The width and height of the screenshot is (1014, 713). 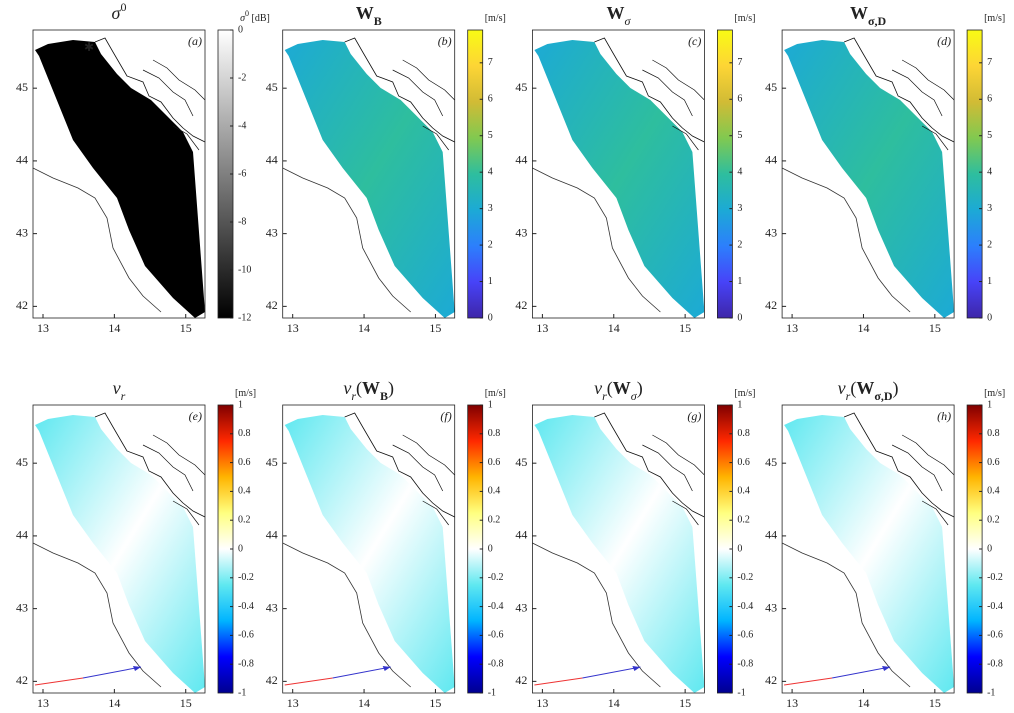 What do you see at coordinates (883, 396) in the screenshot?
I see `text-part: σ,D` at bounding box center [883, 396].